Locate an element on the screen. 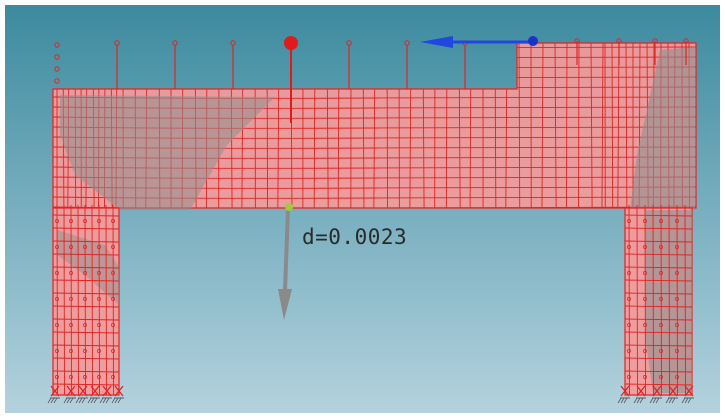 The width and height of the screenshot is (725, 418). displacement-label: d=0.0023 is located at coordinates (355, 237).